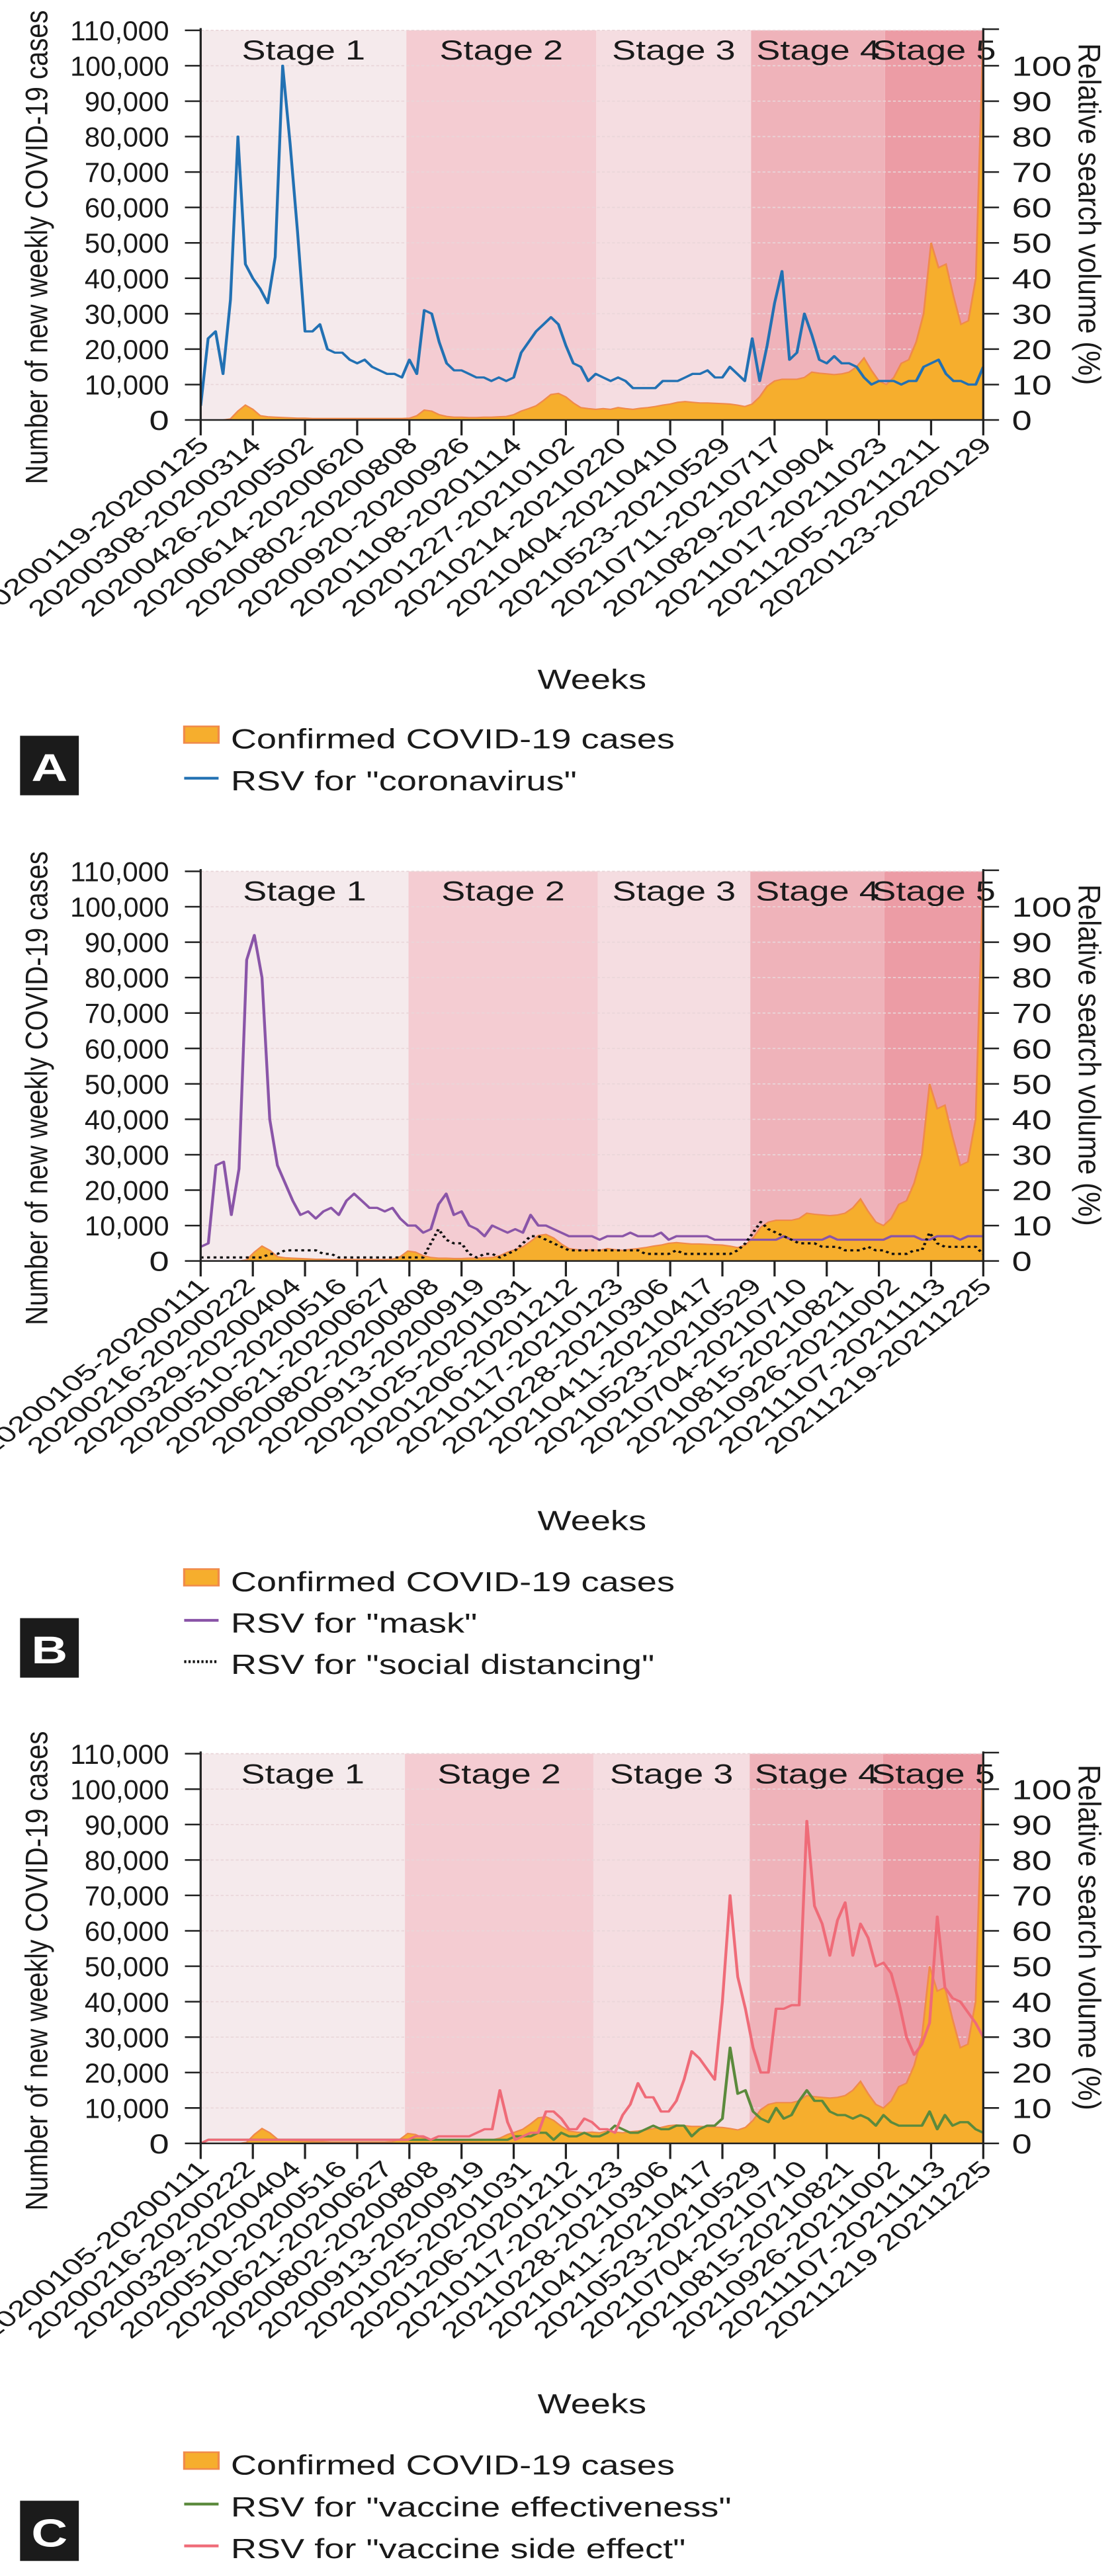 The height and width of the screenshot is (2576, 1118). Describe the element at coordinates (354, 1623) in the screenshot. I see `legend-label: RSV for "mask"` at that location.